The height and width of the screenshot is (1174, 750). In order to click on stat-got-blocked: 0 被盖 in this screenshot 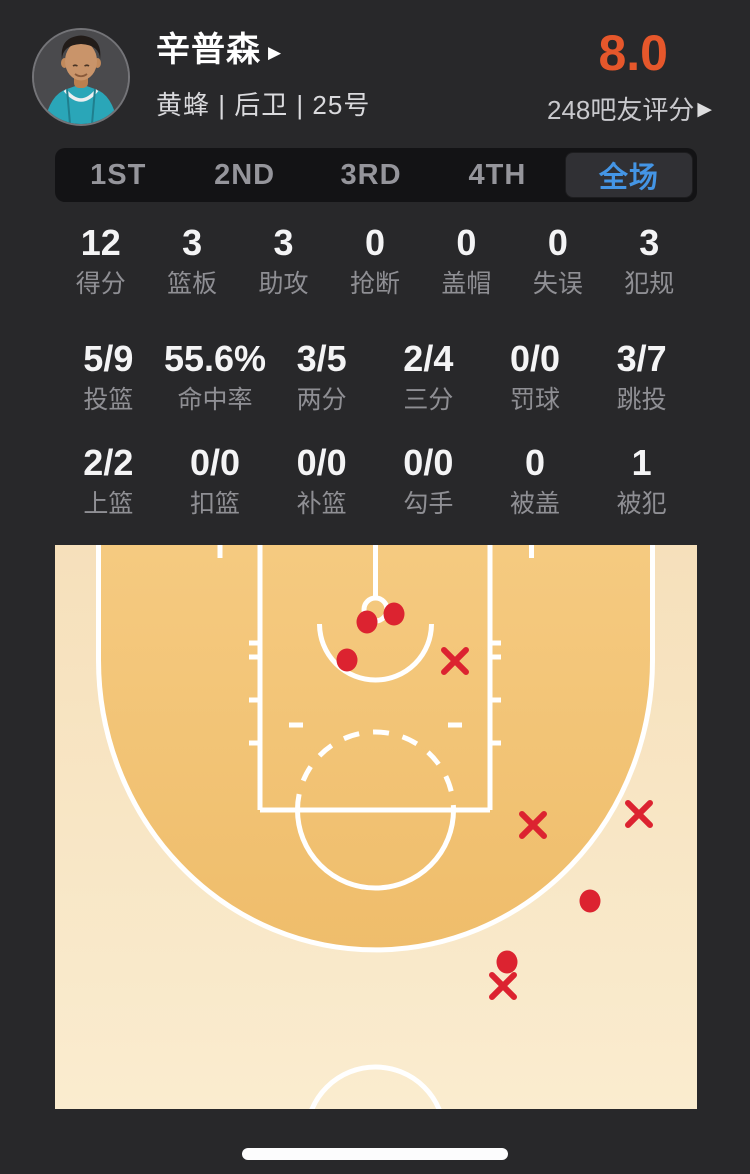, I will do `click(534, 480)`.